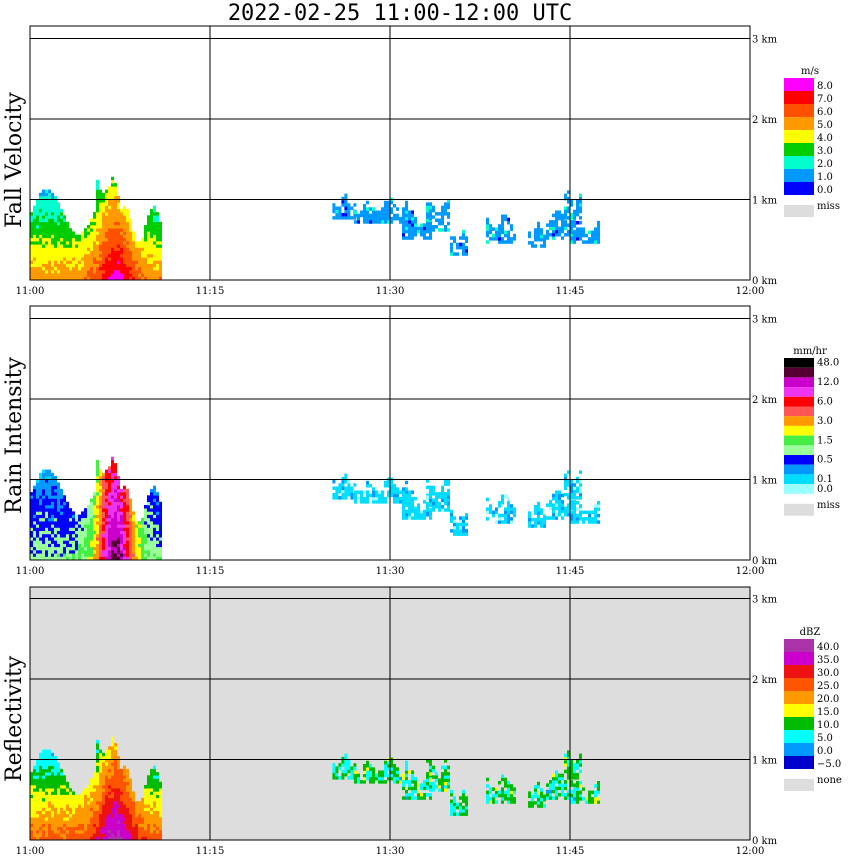 The width and height of the screenshot is (850, 868). Describe the element at coordinates (570, 851) in the screenshot. I see `x-tick-label: 11:45` at that location.